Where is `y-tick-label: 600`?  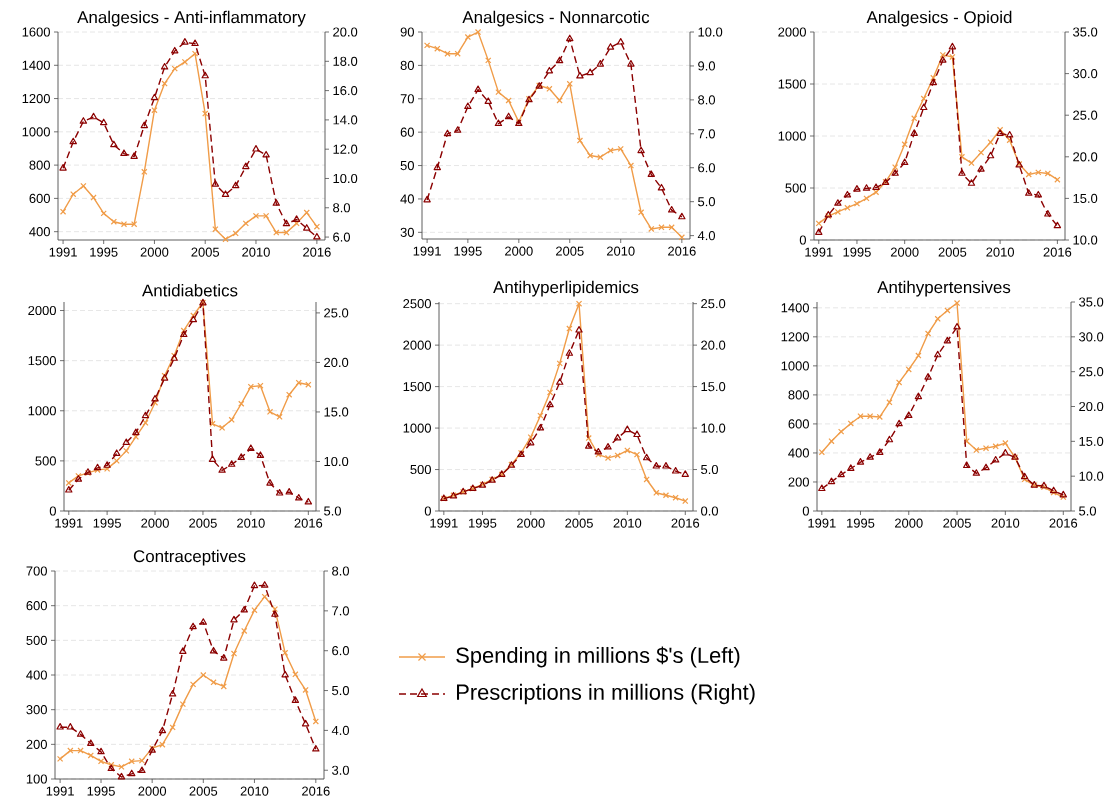 y-tick-label: 600 is located at coordinates (798, 424).